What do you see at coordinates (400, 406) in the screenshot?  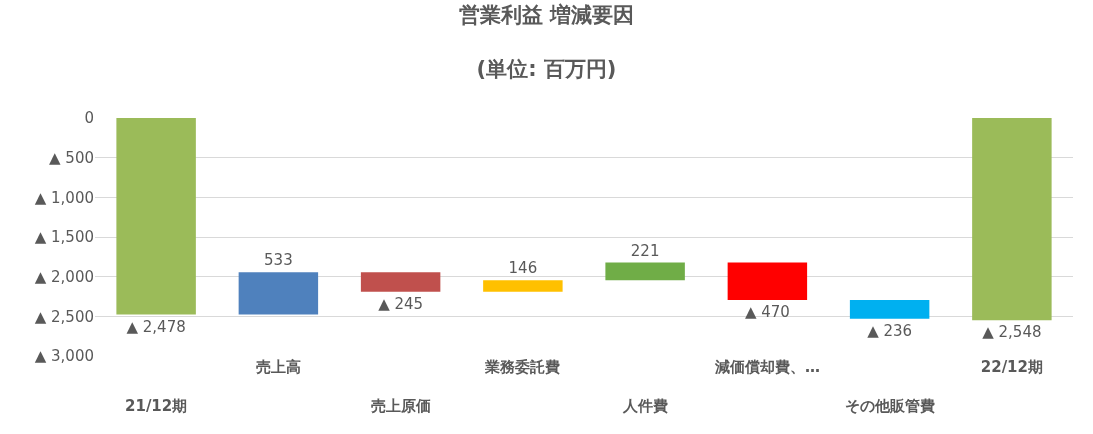 I see `x-tick-label: 売上原価` at bounding box center [400, 406].